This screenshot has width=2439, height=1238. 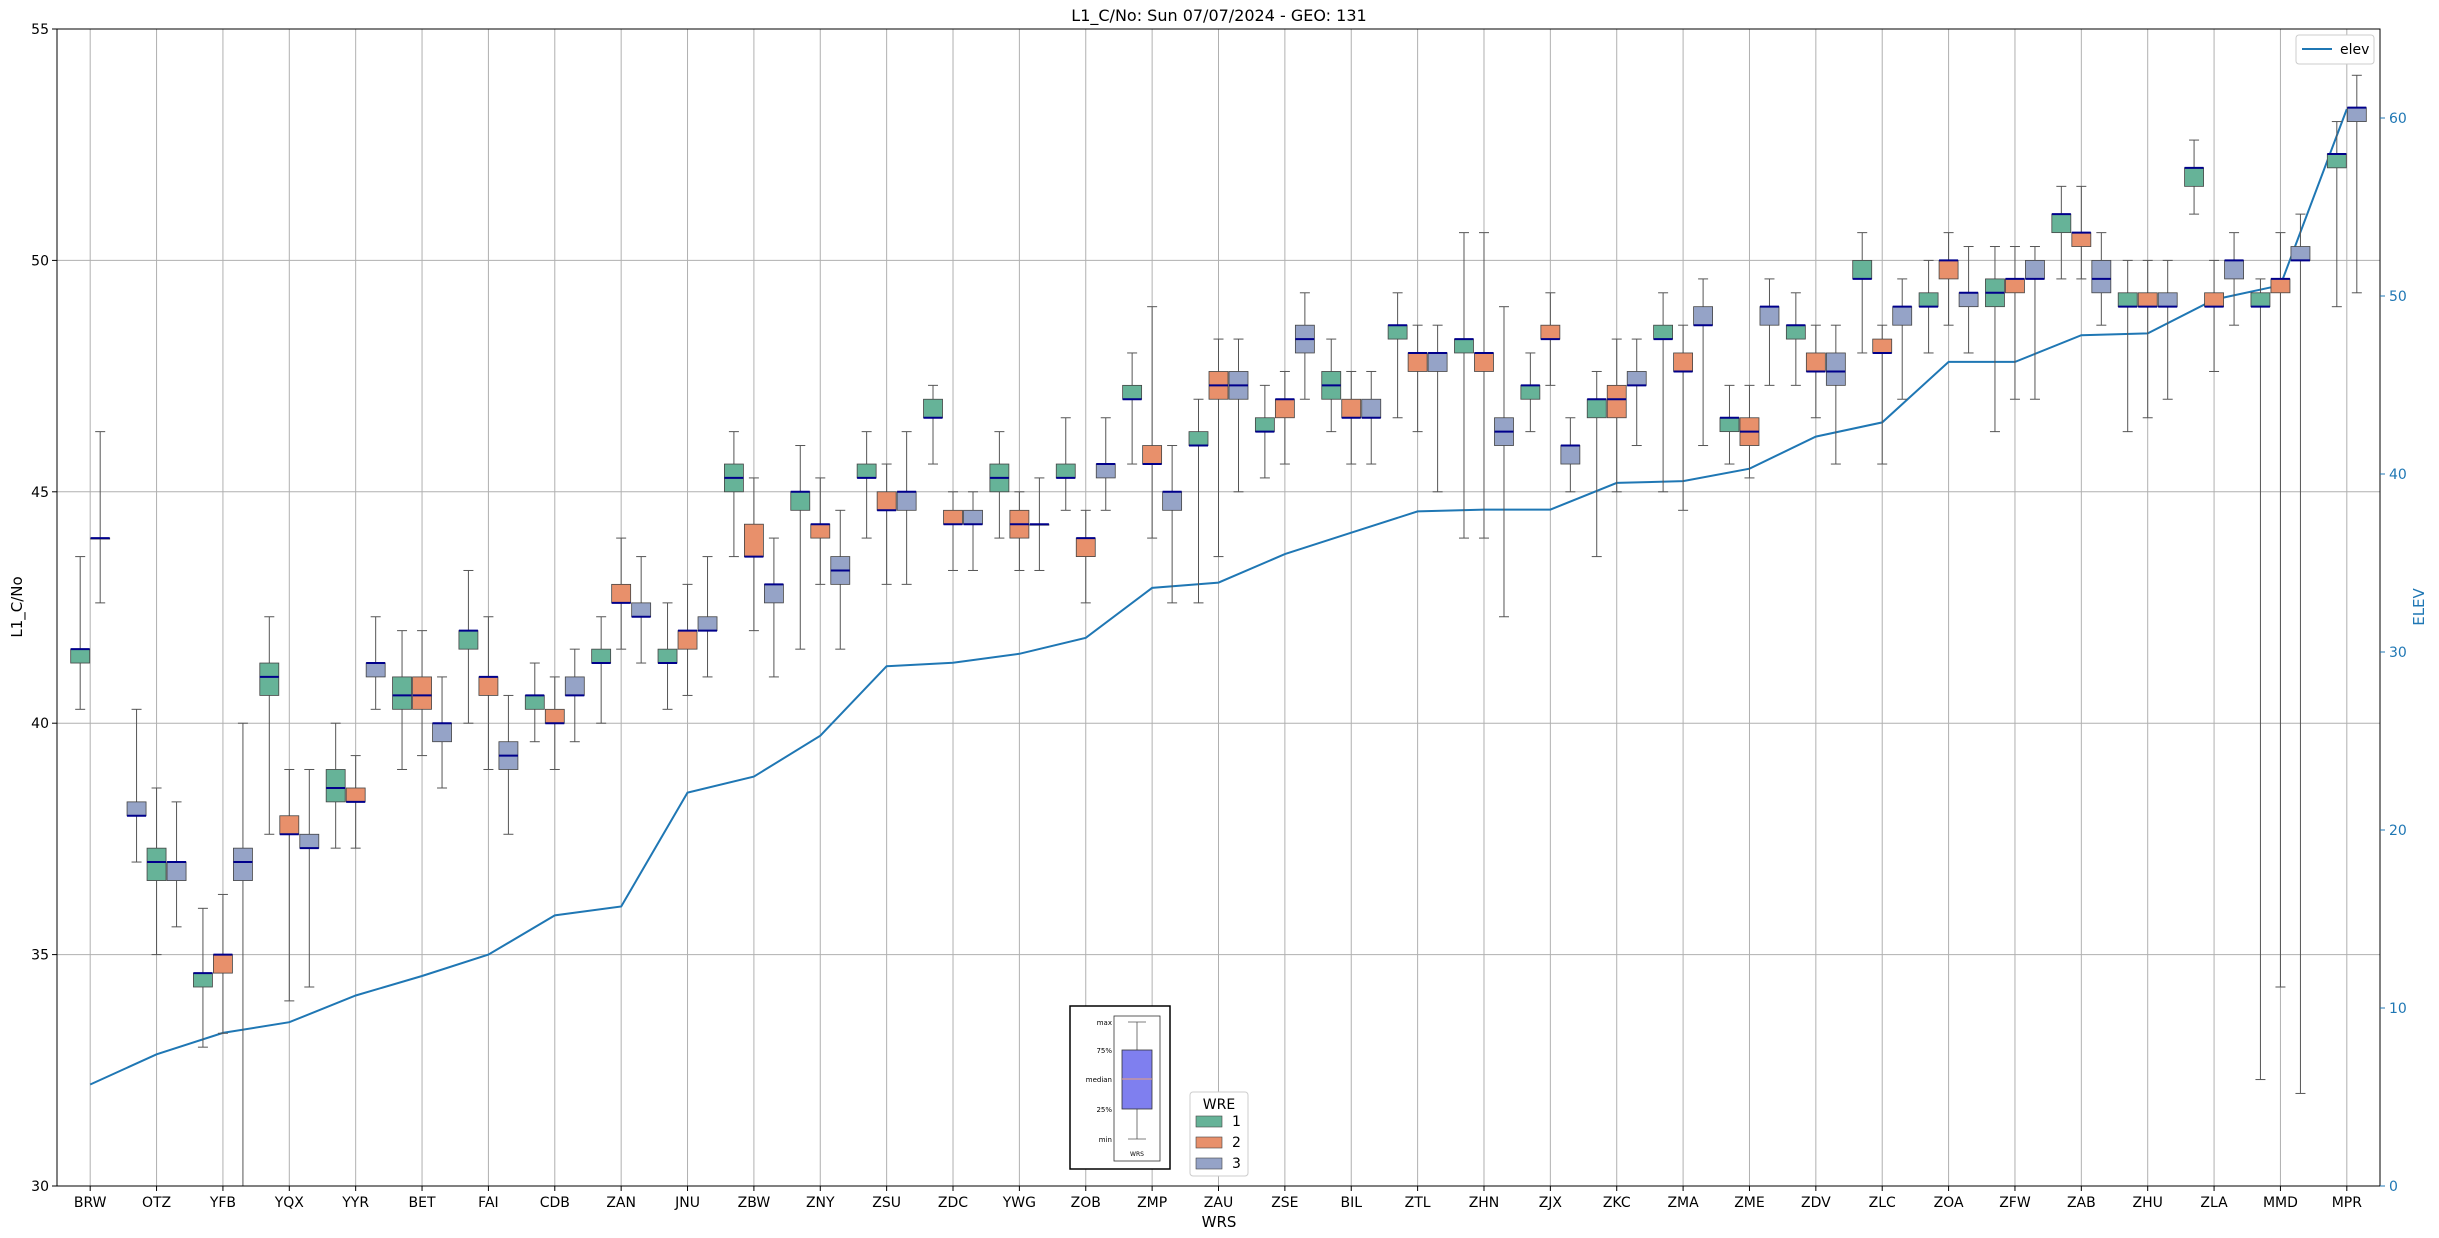 I want to click on box-zob-wre1, so click(x=1065, y=464).